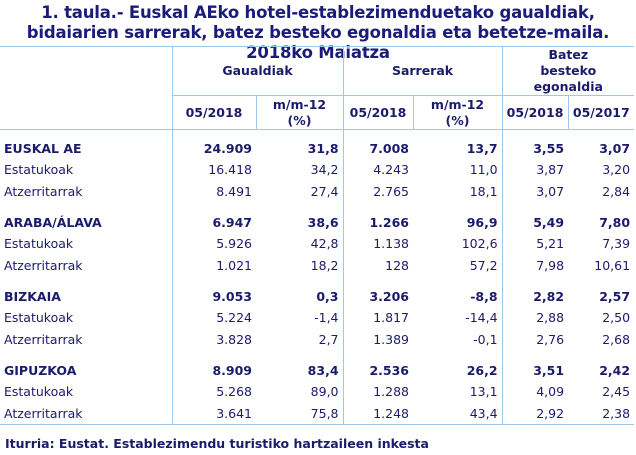 This screenshot has width=636, height=455. Describe the element at coordinates (324, 243) in the screenshot. I see `cell-value: 42,8` at that location.